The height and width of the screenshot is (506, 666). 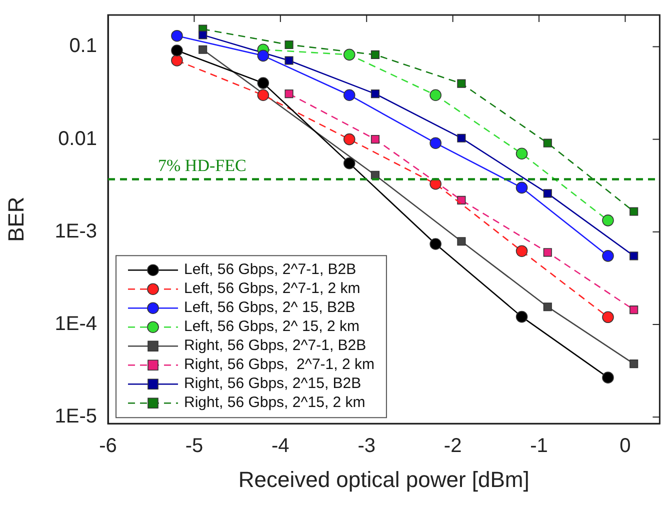 I want to click on legend-label: Left, 56 Gbps, 2^ 15, 2 km, so click(x=272, y=327).